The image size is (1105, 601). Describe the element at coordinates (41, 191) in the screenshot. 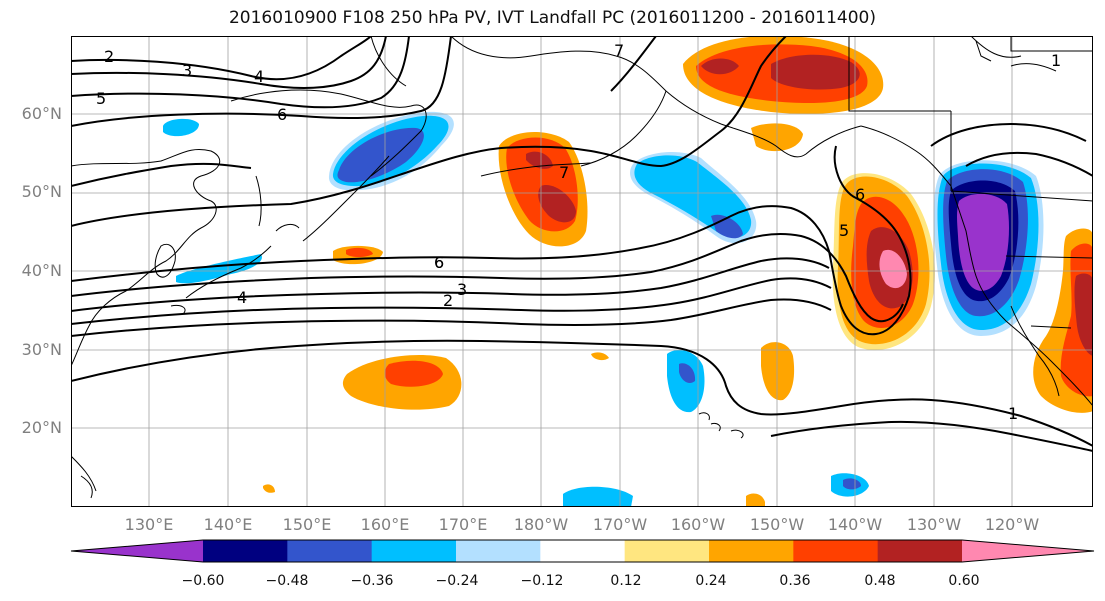

I see `lat-label-50n: 50°N` at that location.